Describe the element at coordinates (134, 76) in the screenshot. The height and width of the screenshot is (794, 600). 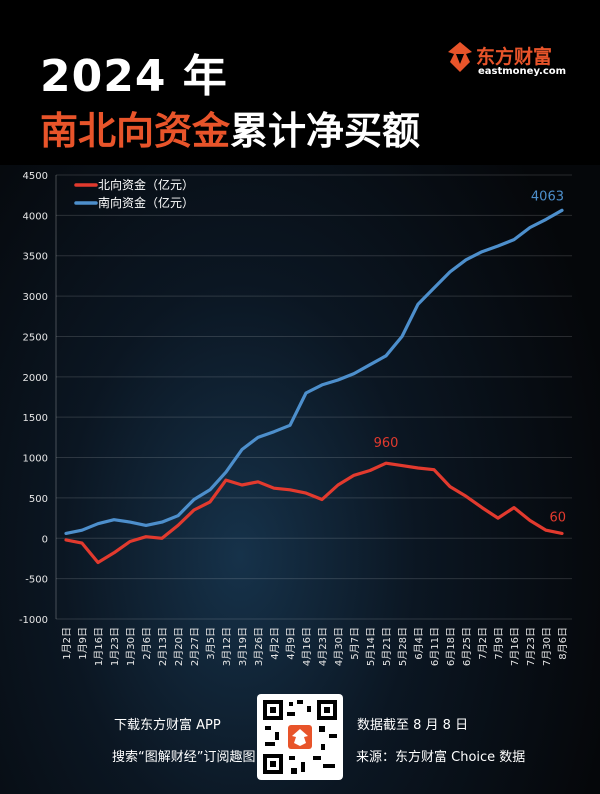
I see `title-year: 2024 年` at that location.